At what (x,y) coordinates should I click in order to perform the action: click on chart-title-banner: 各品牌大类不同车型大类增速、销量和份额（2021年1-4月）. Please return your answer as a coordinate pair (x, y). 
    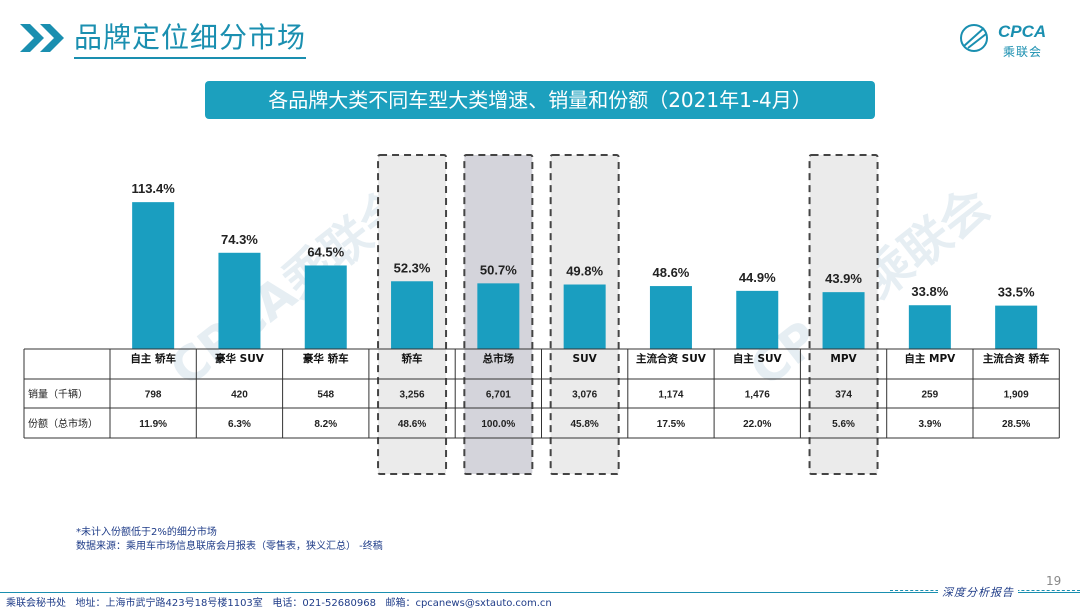
    Looking at the image, I should click on (540, 100).